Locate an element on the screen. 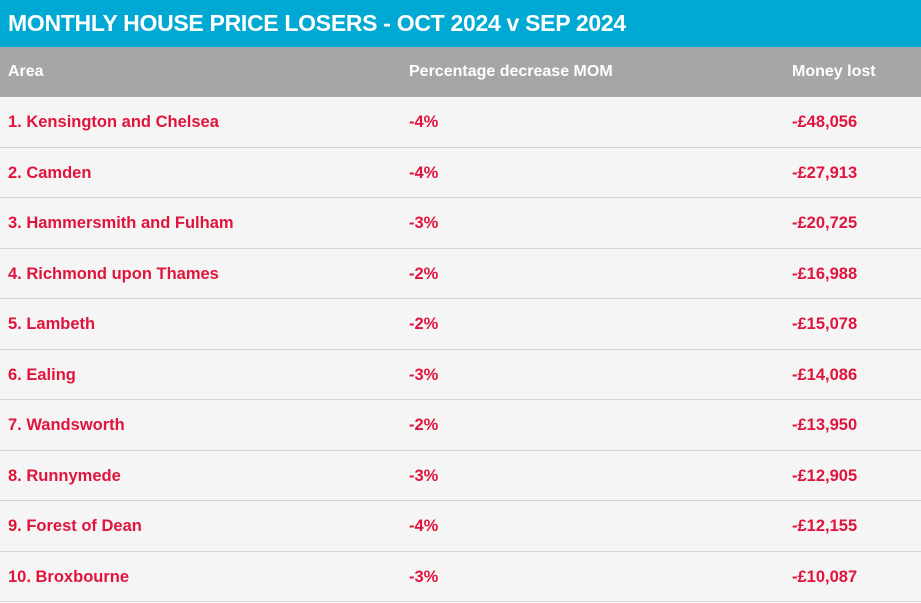  area-cell: 7. Wandsworth is located at coordinates (66, 425).